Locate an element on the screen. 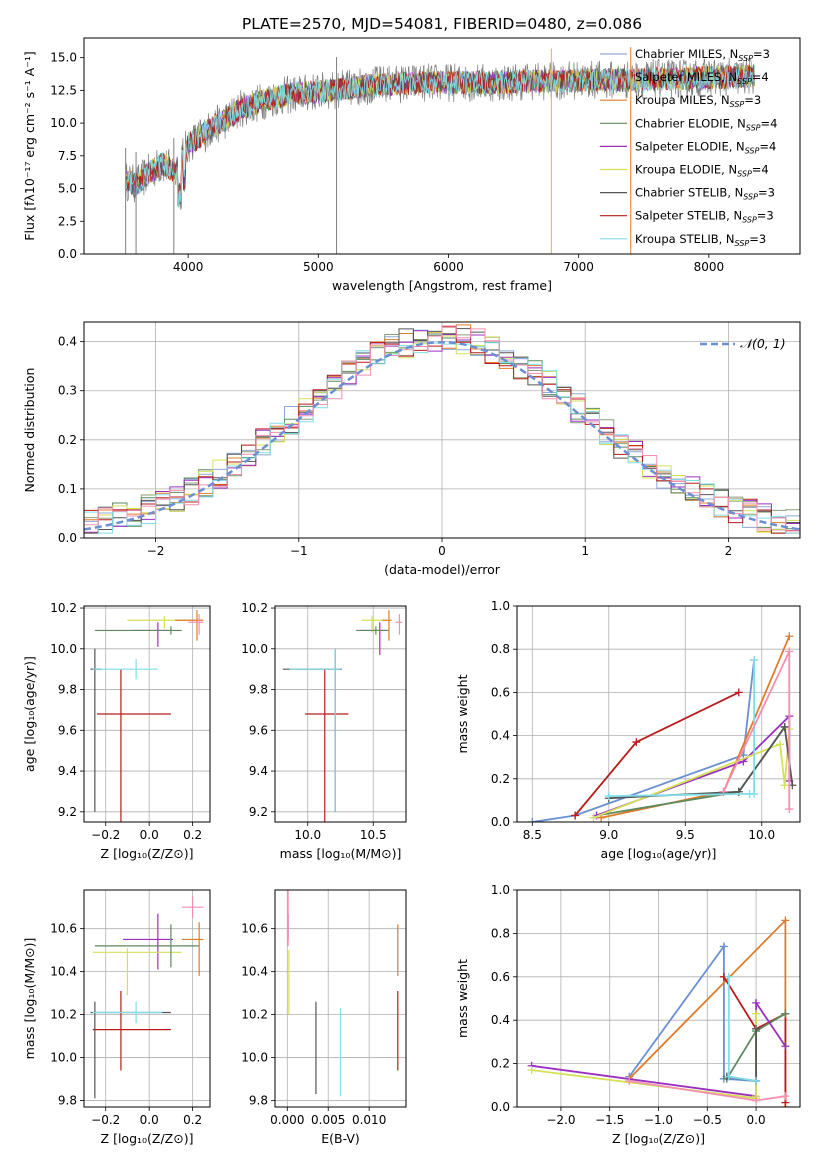 The image size is (819, 1170). x-tick-label: −2 is located at coordinates (156, 551).